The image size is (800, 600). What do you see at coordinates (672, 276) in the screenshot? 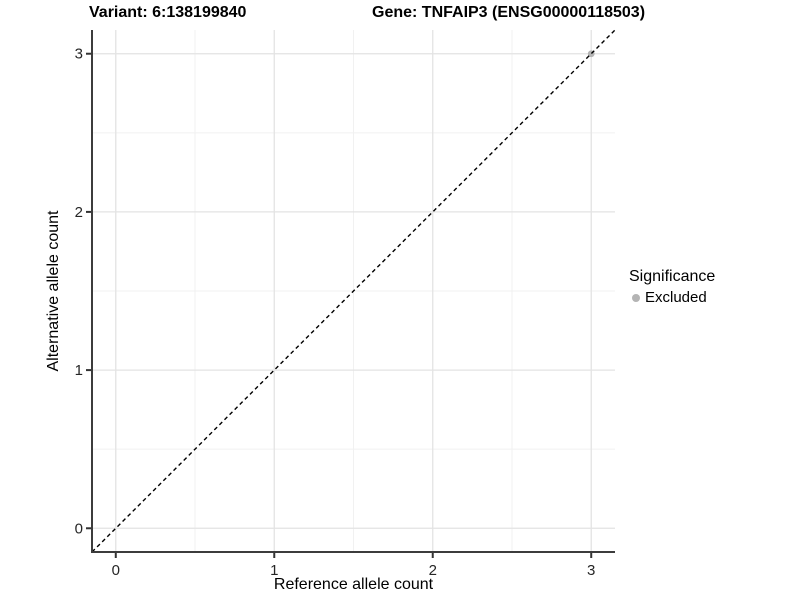
I see `legend-title: Significance` at bounding box center [672, 276].